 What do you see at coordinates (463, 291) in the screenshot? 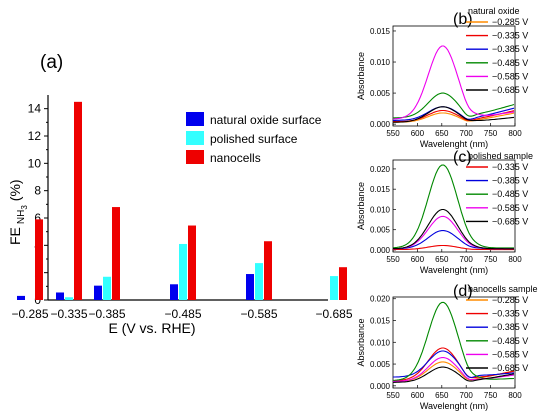
I see `panel-label: (d)` at bounding box center [463, 291].